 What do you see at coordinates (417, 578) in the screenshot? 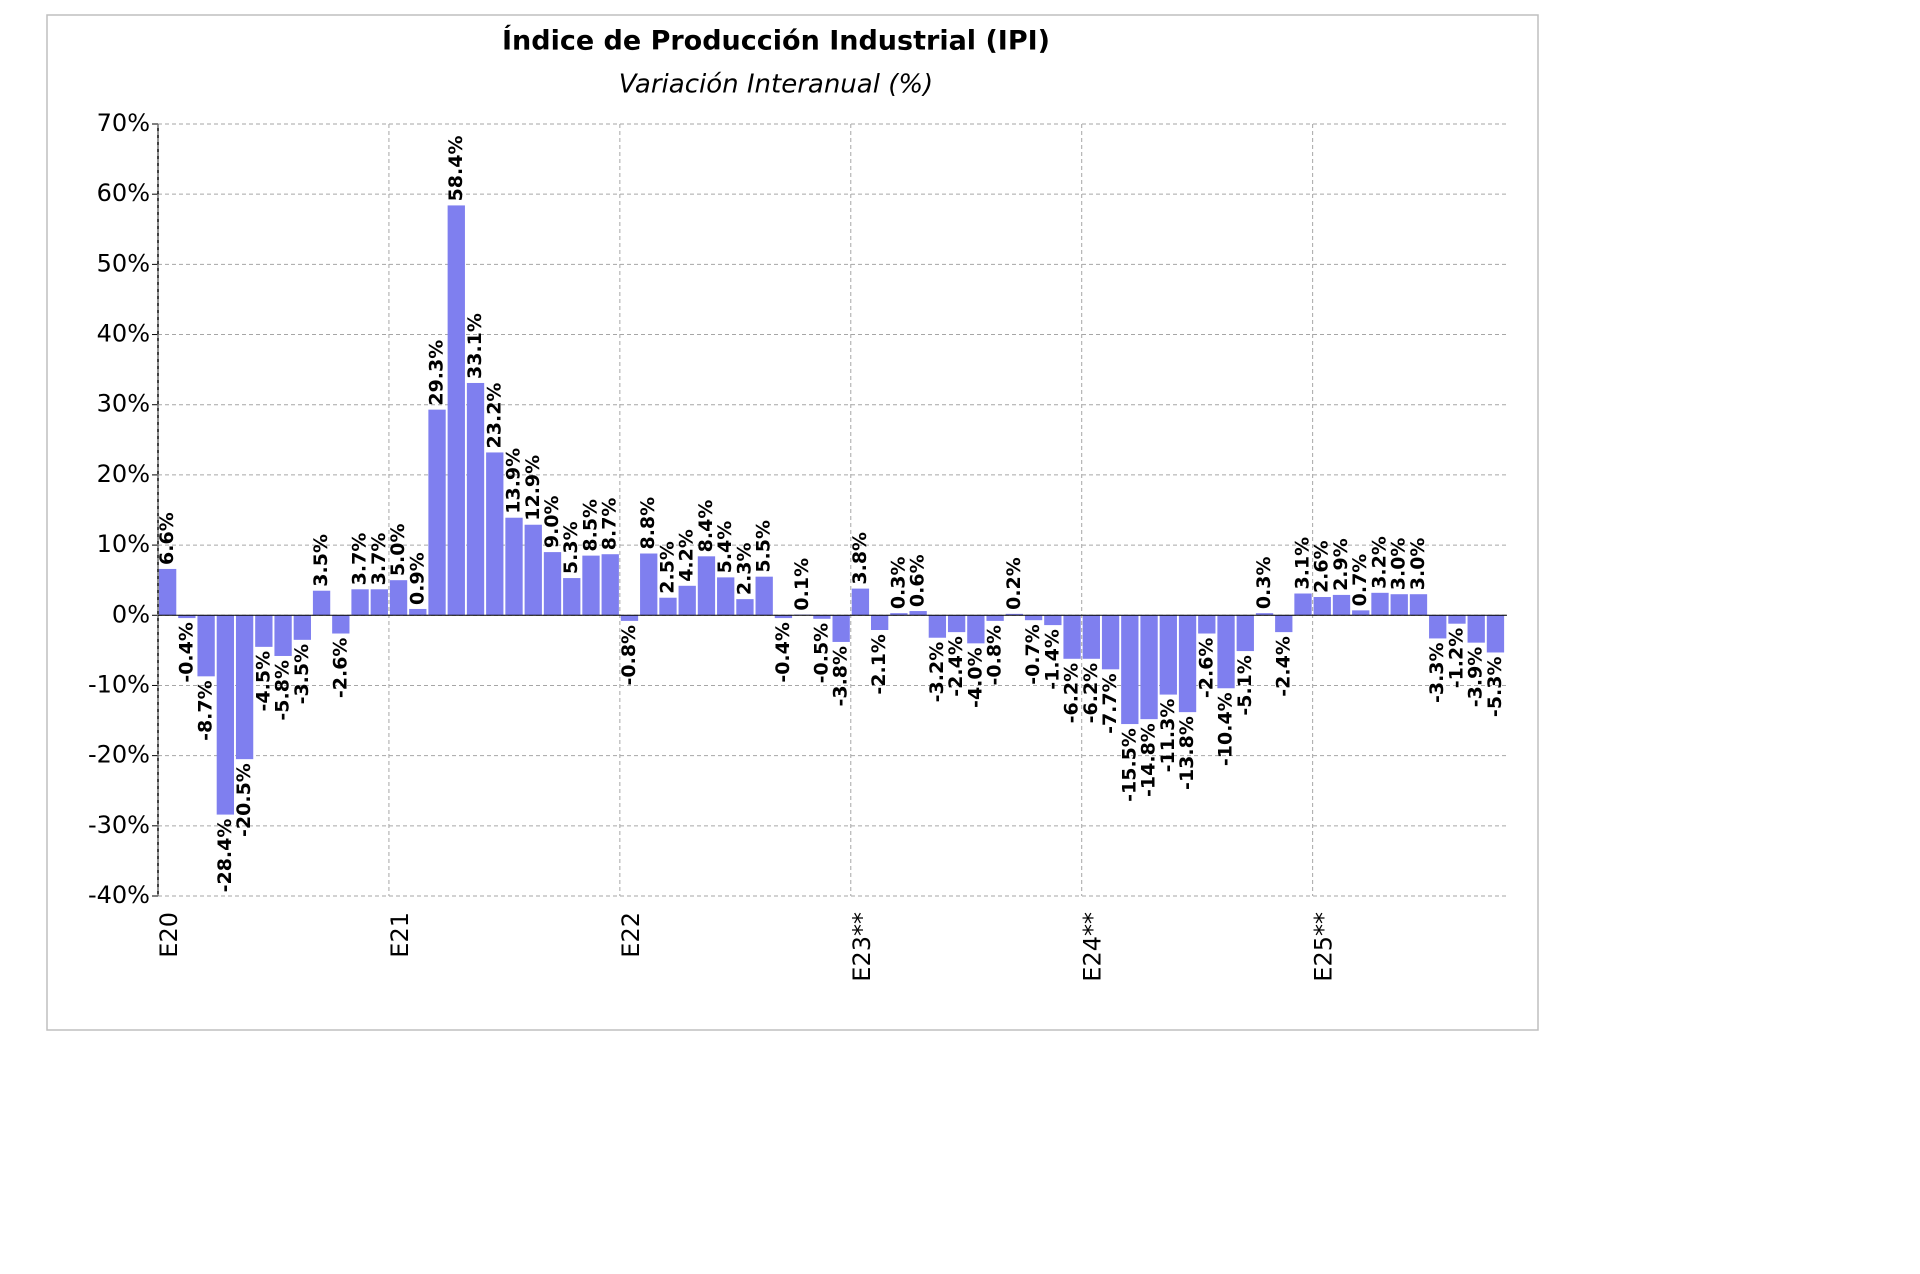
I see `value-label: 0.9%` at bounding box center [417, 578].